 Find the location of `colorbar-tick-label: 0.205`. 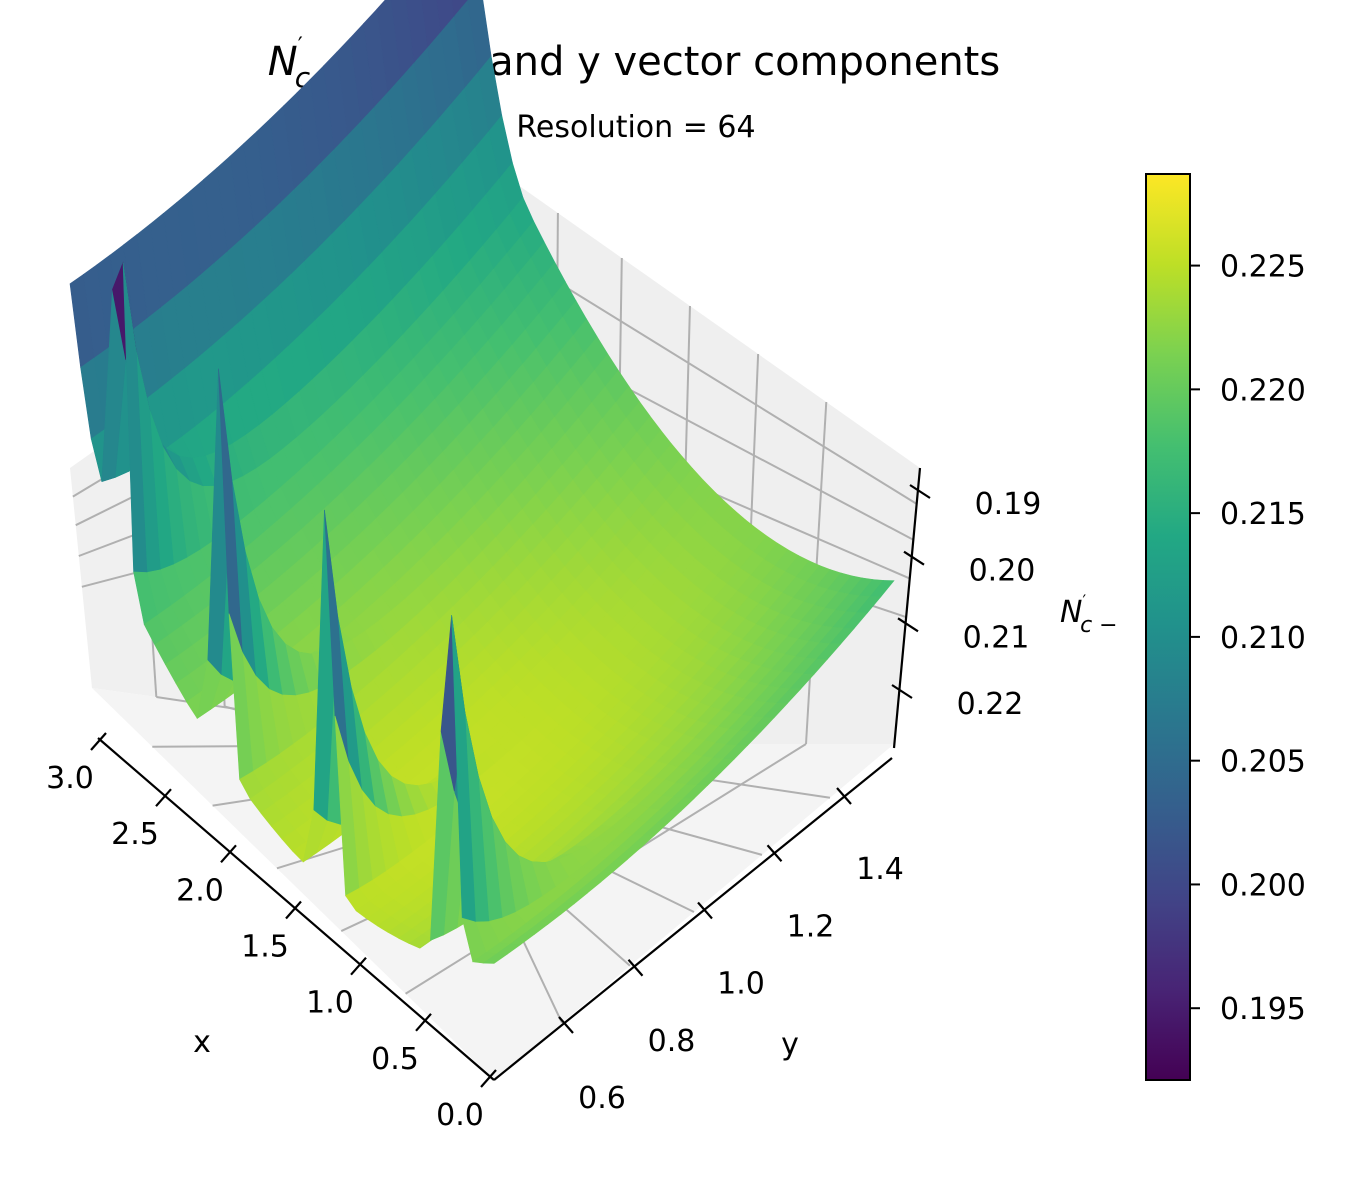

colorbar-tick-label: 0.205 is located at coordinates (1263, 762).